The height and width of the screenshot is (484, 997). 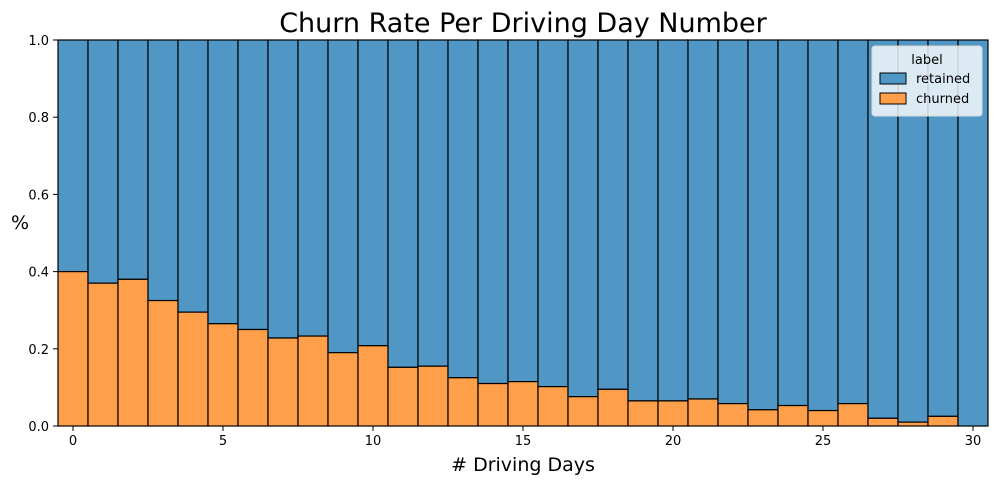 I want to click on legend: label retained churned, so click(x=927, y=81).